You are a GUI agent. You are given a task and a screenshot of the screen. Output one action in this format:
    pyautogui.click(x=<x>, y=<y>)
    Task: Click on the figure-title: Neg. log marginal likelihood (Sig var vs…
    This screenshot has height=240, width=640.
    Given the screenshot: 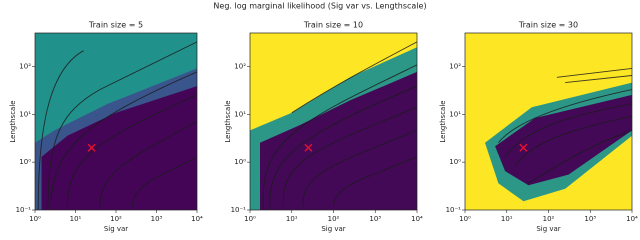 What is the action you would take?
    pyautogui.click(x=319, y=6)
    